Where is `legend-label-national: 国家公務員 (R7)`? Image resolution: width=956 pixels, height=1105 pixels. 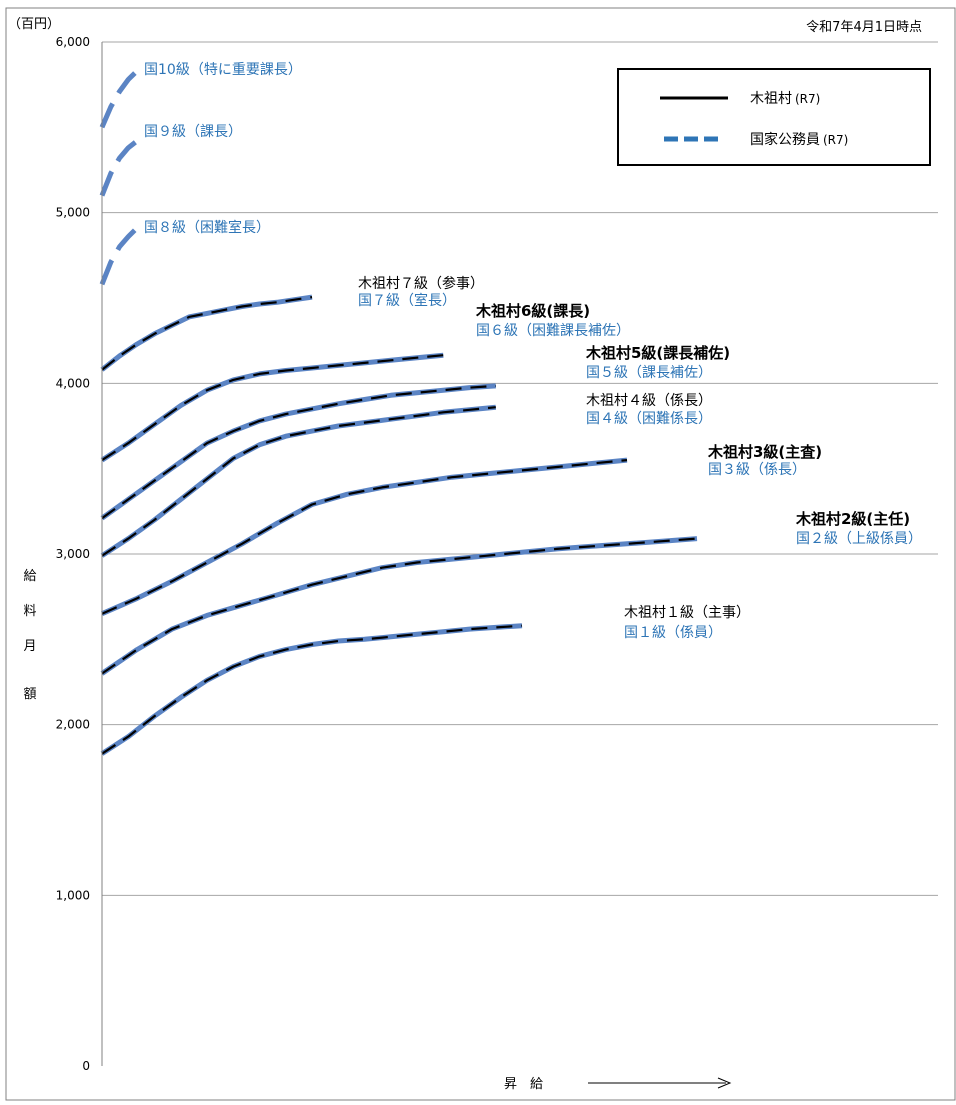 legend-label-national: 国家公務員 (R7) is located at coordinates (799, 139).